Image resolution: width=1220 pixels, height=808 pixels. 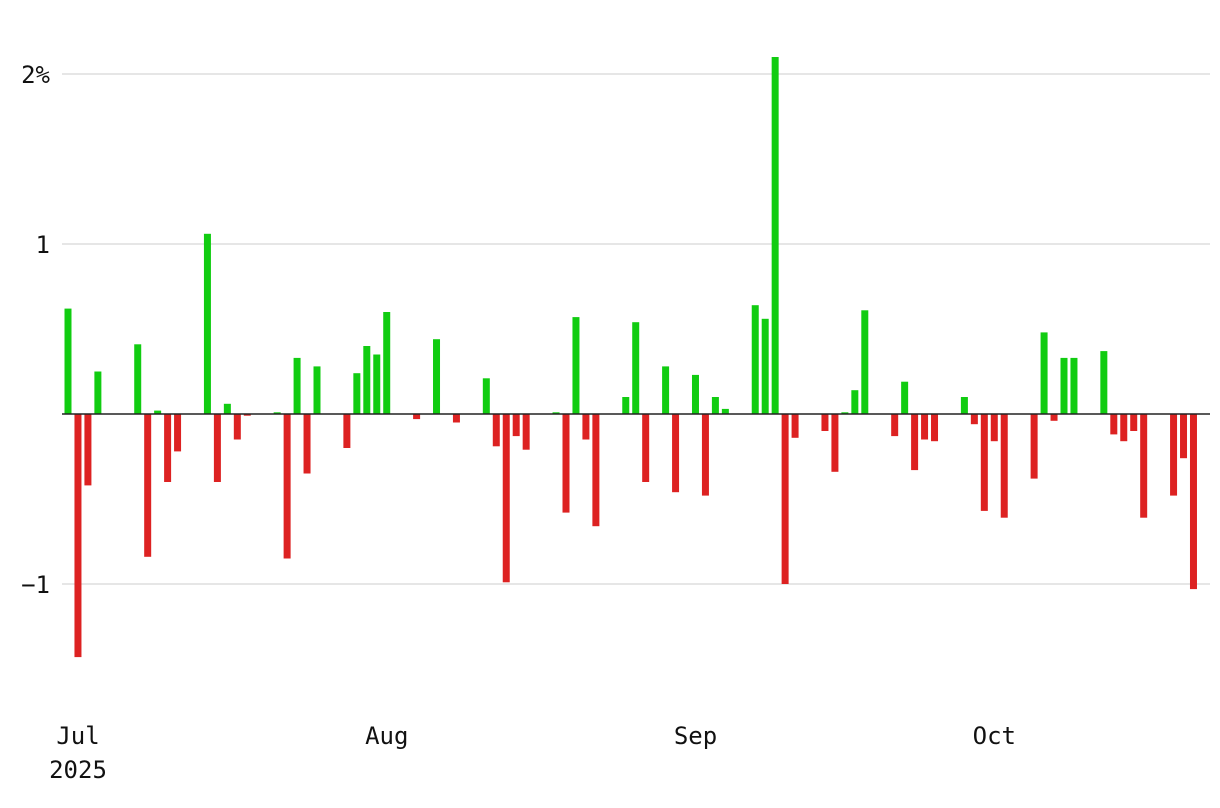 What do you see at coordinates (35, 75) in the screenshot?
I see `y-tick-label: 2%` at bounding box center [35, 75].